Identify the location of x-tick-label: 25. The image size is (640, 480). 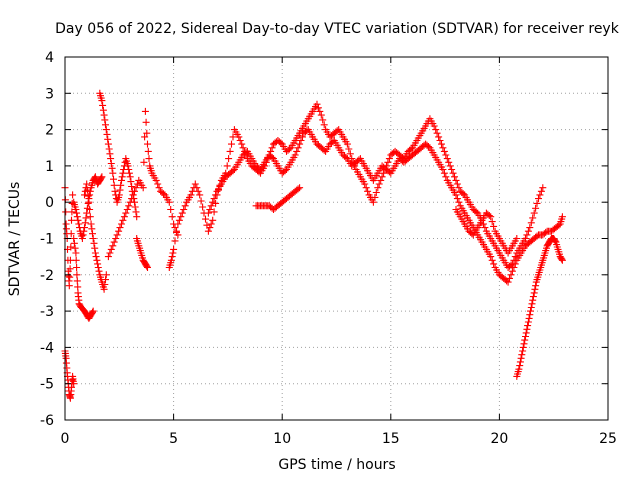
(608, 439).